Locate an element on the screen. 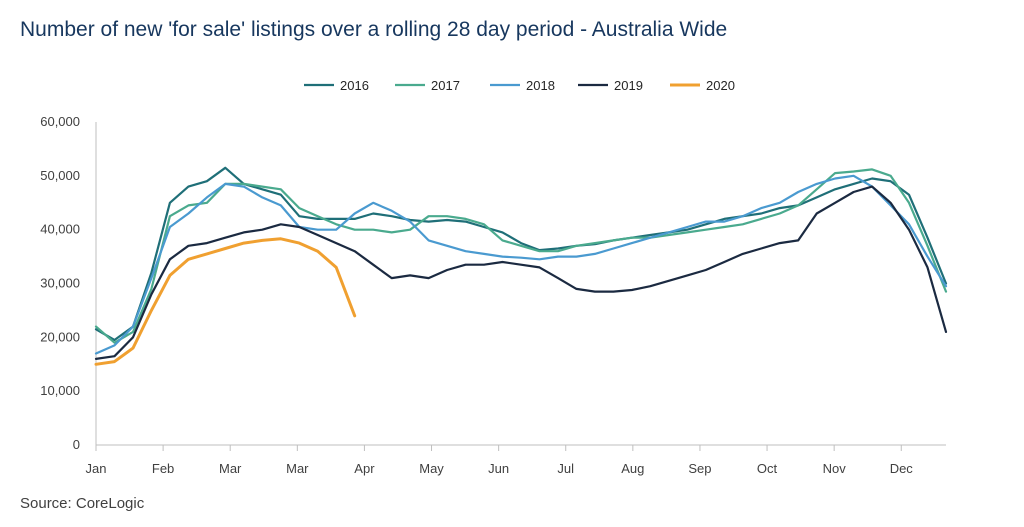 The width and height of the screenshot is (1024, 527). y-axis: 0 10,000 20,000 30,000 40,000 50,000 60,000 is located at coordinates (68, 283).